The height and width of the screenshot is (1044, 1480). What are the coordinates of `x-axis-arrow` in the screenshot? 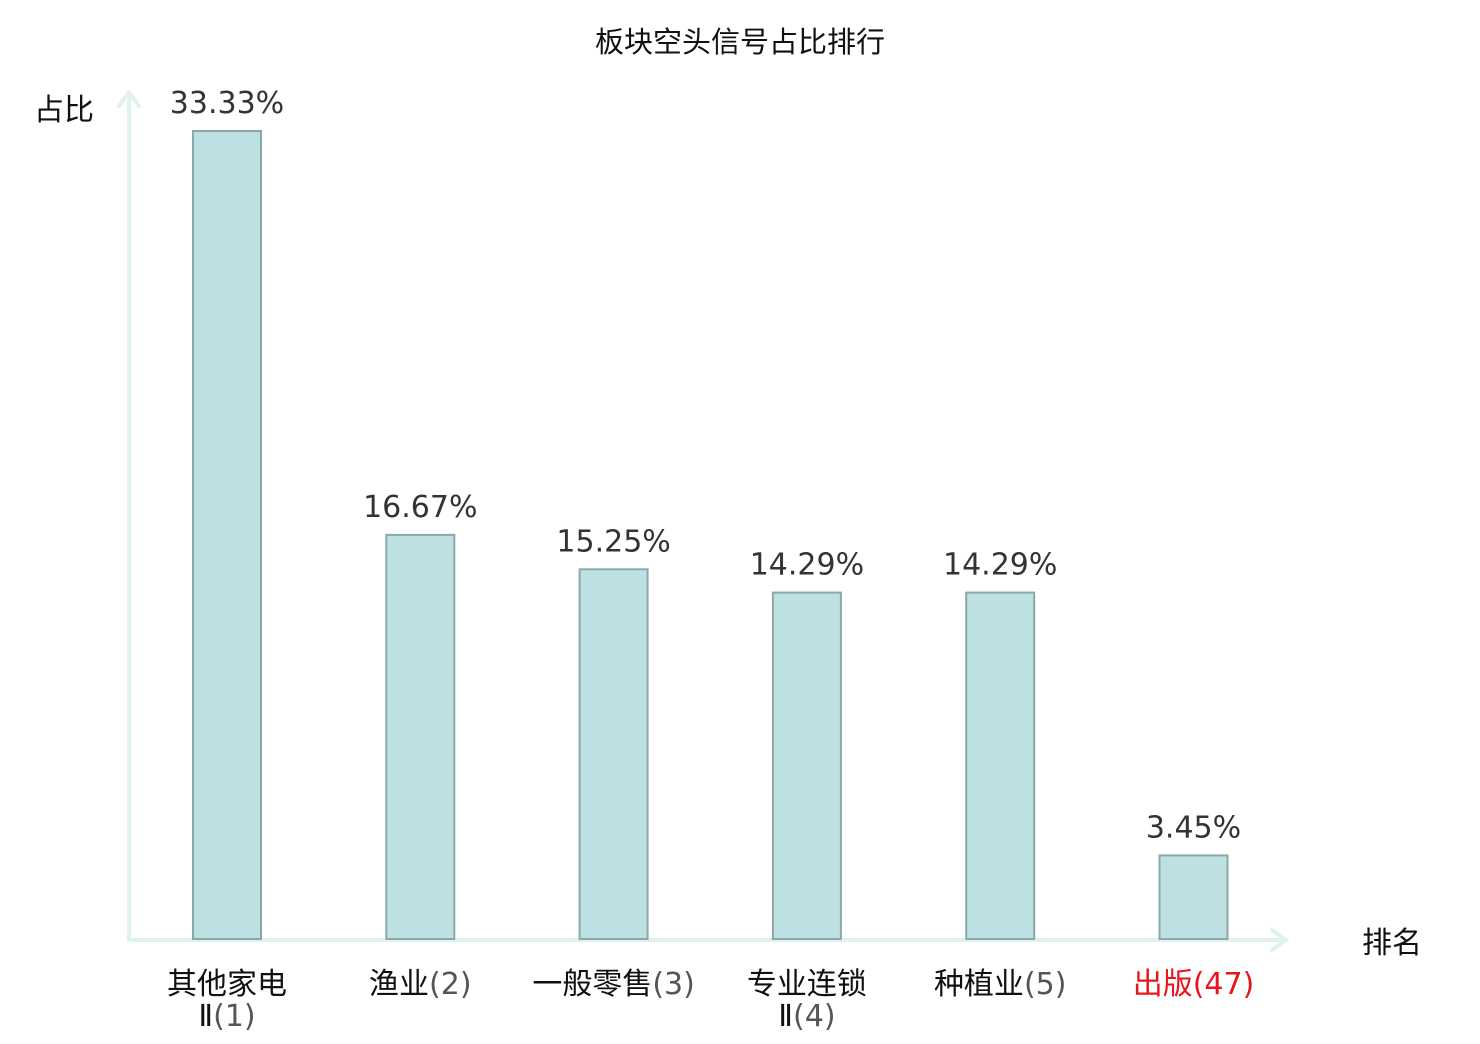 It's located at (1279, 940).